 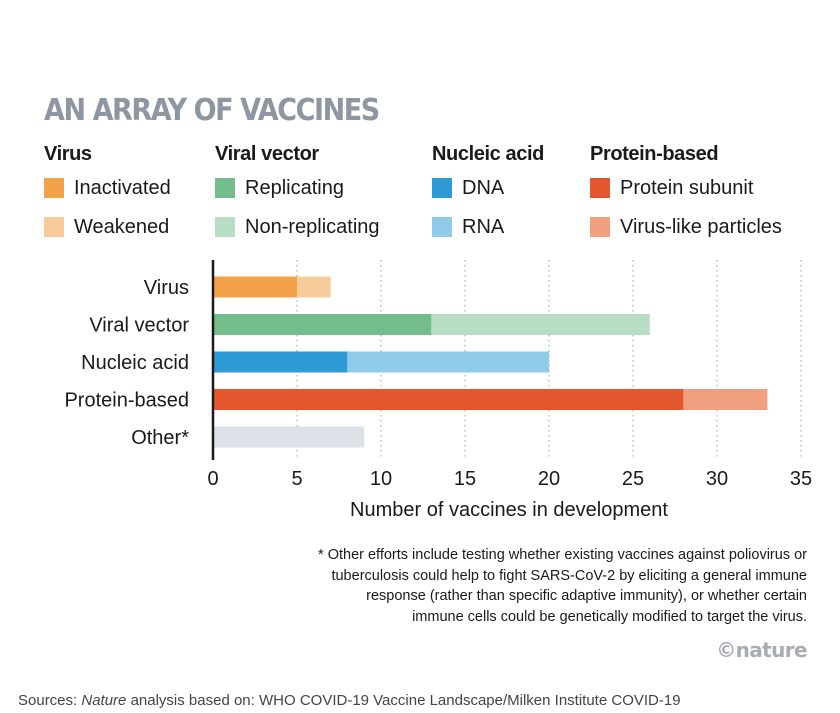 I want to click on sources-prefix: Sources:, so click(x=50, y=700).